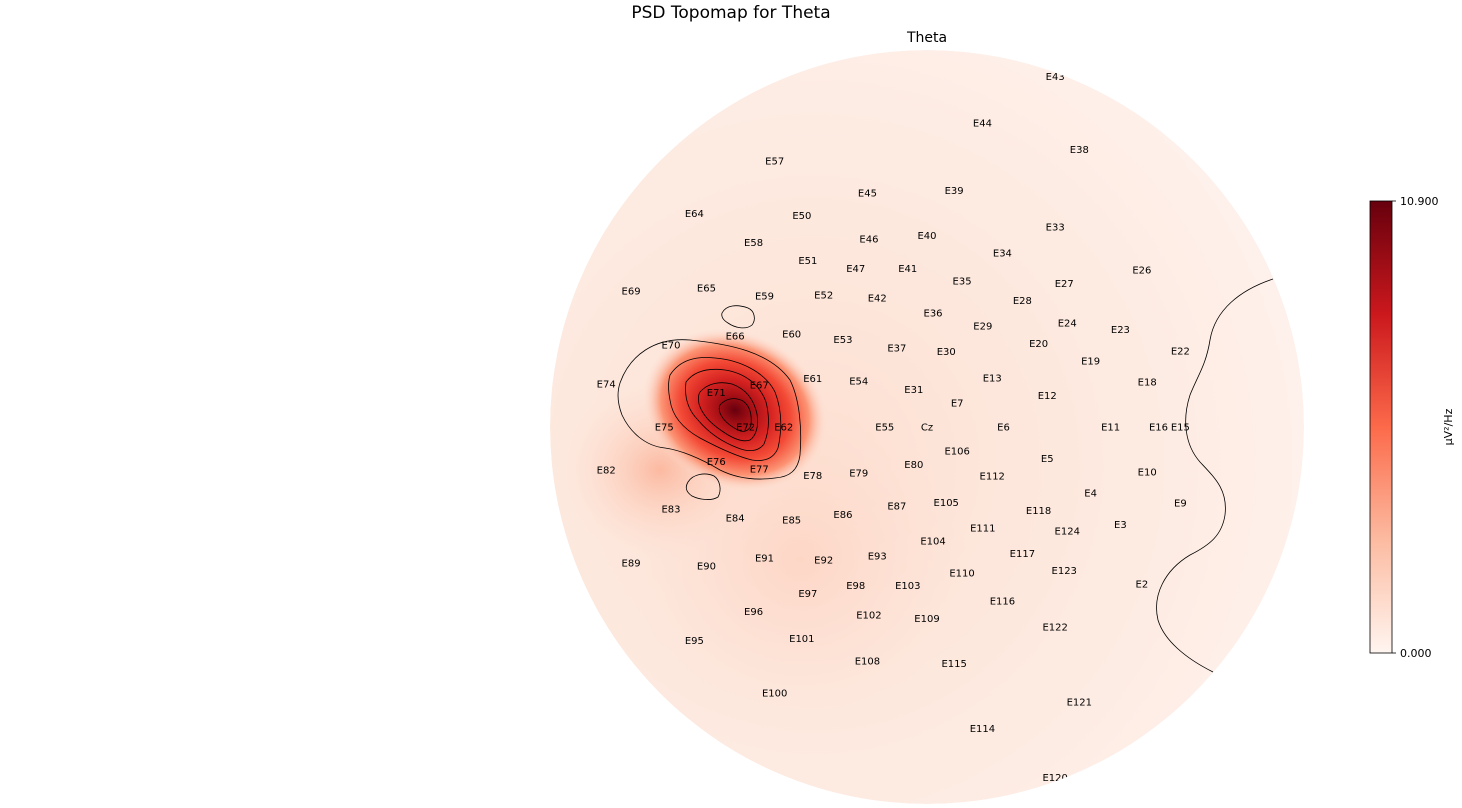  What do you see at coordinates (884, 428) in the screenshot?
I see `electrode-label-e55: E55` at bounding box center [884, 428].